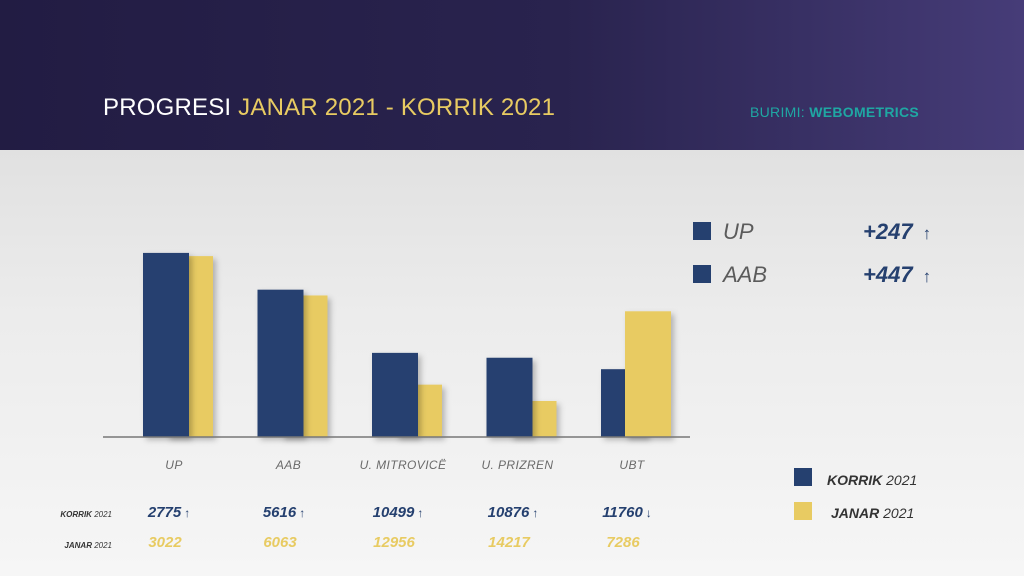 This screenshot has height=576, width=1024. What do you see at coordinates (284, 512) in the screenshot?
I see `korrik-value-aab: 5616 ↑` at bounding box center [284, 512].